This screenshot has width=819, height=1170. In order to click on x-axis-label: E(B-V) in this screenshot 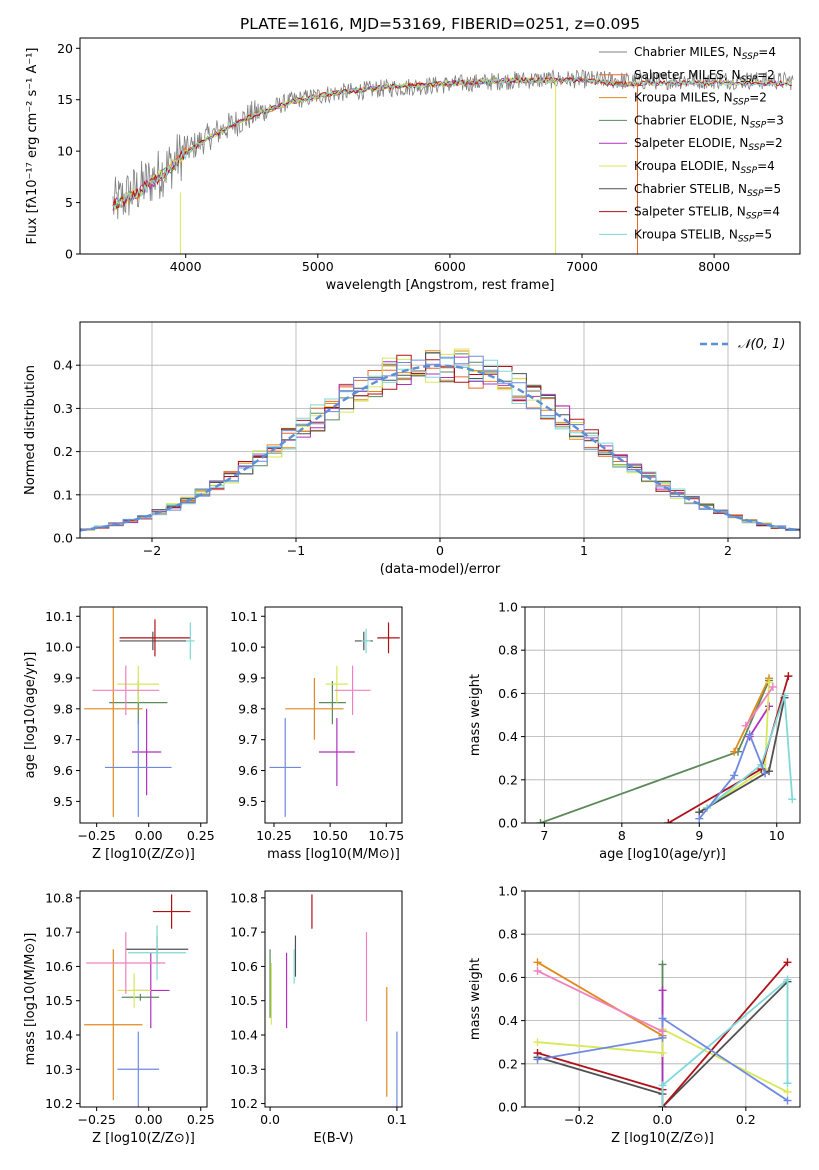, I will do `click(333, 1138)`.